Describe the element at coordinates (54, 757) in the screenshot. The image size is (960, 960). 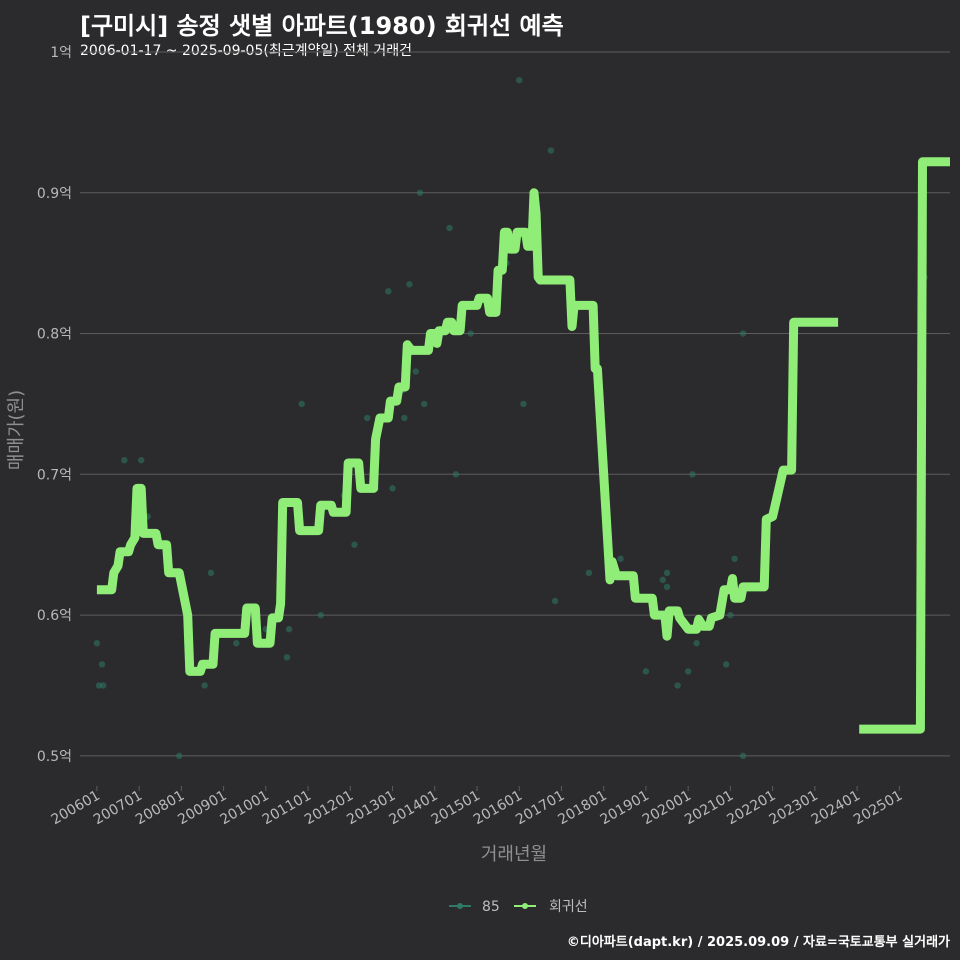
I see `y-tick-label: 0.5억` at that location.